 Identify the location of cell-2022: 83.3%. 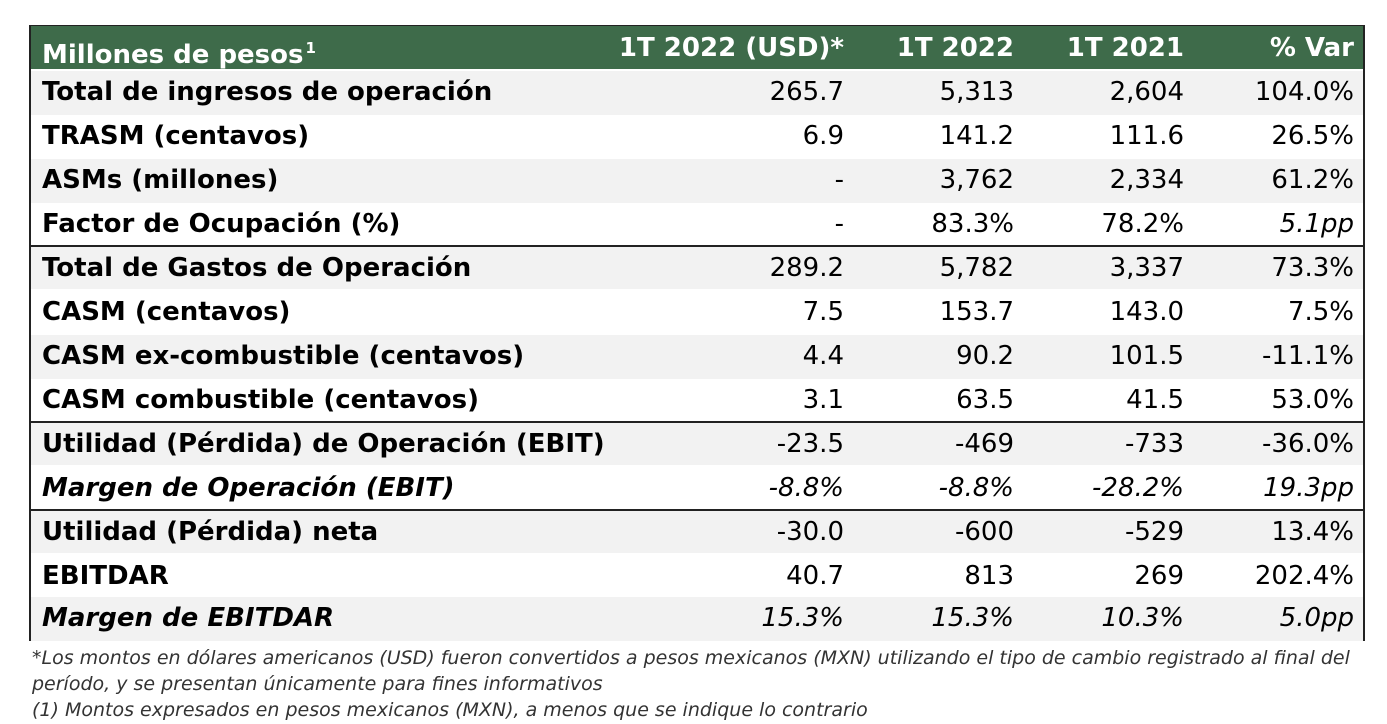
(972, 224).